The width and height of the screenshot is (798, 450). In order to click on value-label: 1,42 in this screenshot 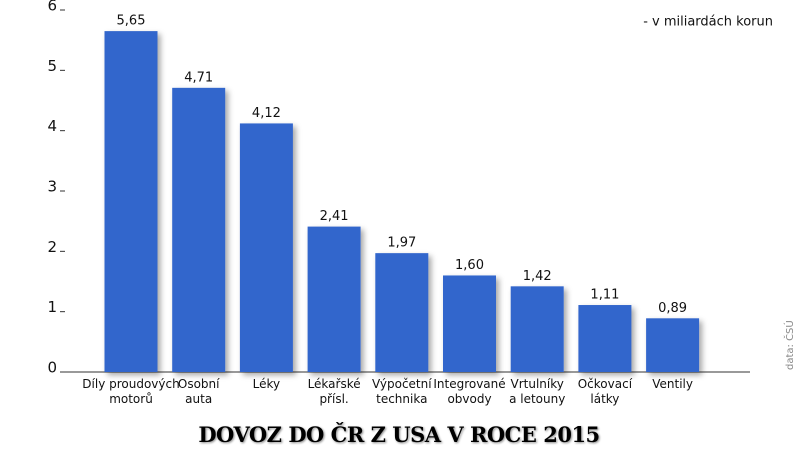, I will do `click(537, 276)`.